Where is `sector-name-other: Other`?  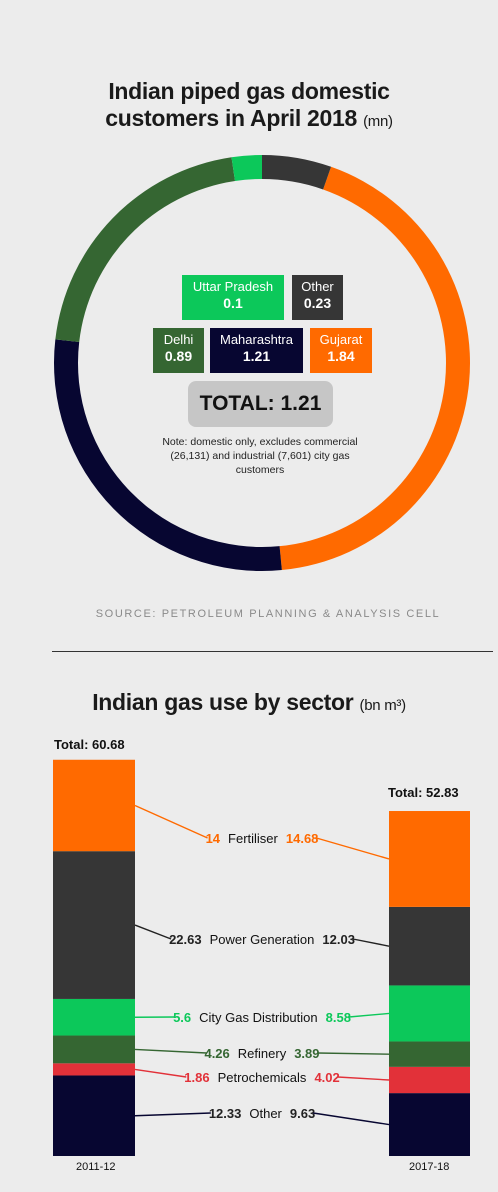
sector-name-other: Other is located at coordinates (265, 1113).